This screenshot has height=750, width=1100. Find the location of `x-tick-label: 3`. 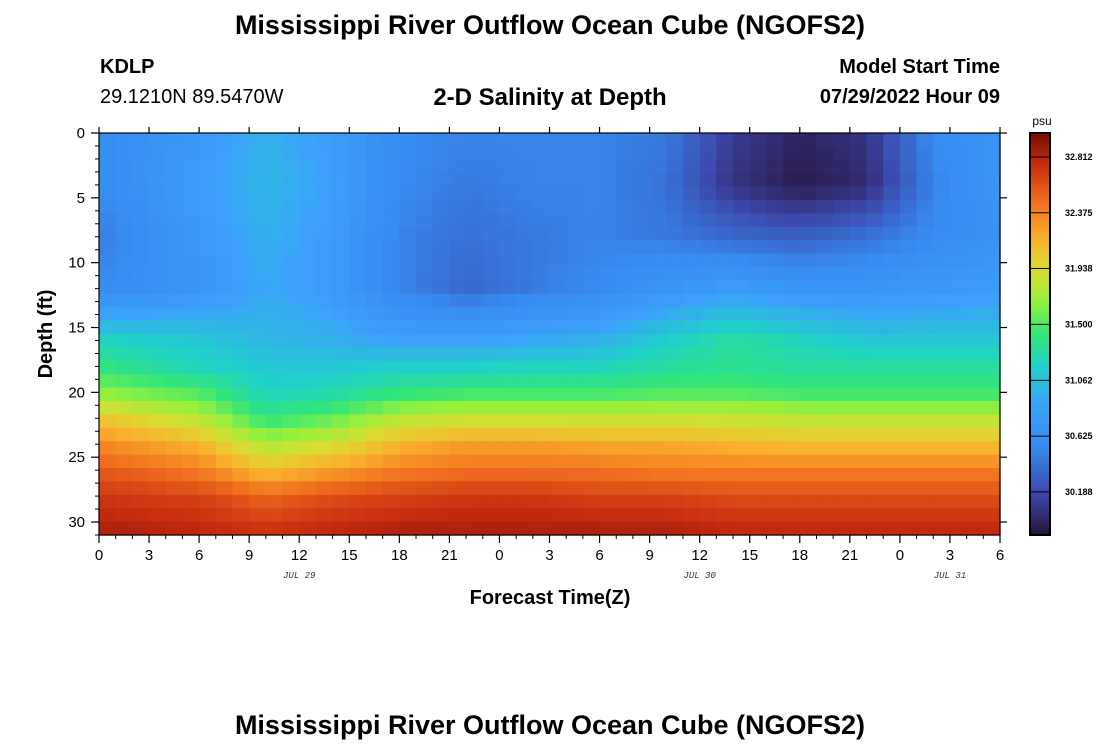

x-tick-label: 3 is located at coordinates (549, 555).